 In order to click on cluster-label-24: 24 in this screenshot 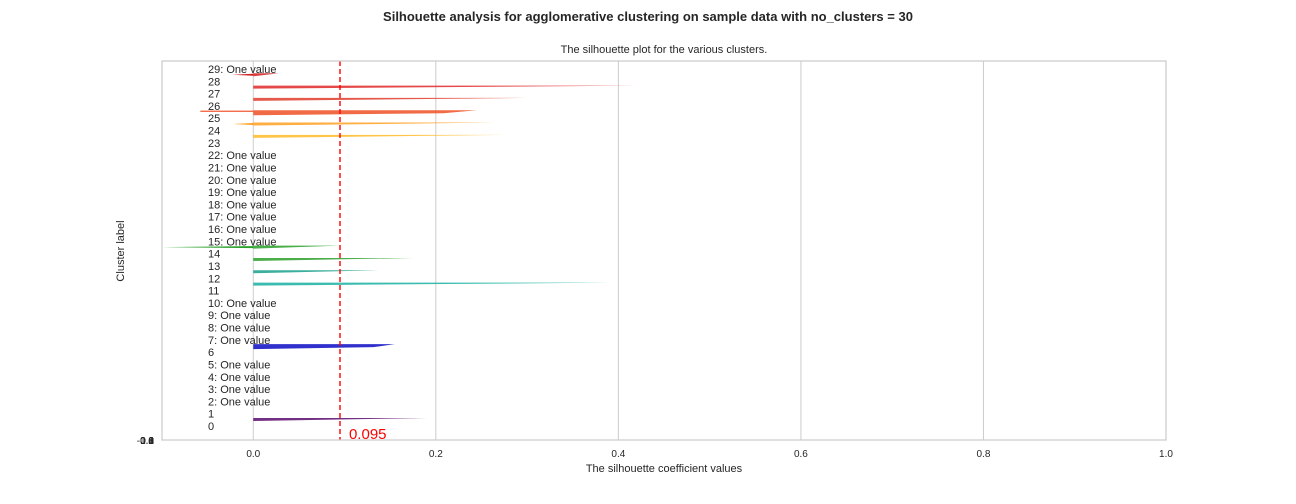, I will do `click(214, 132)`.